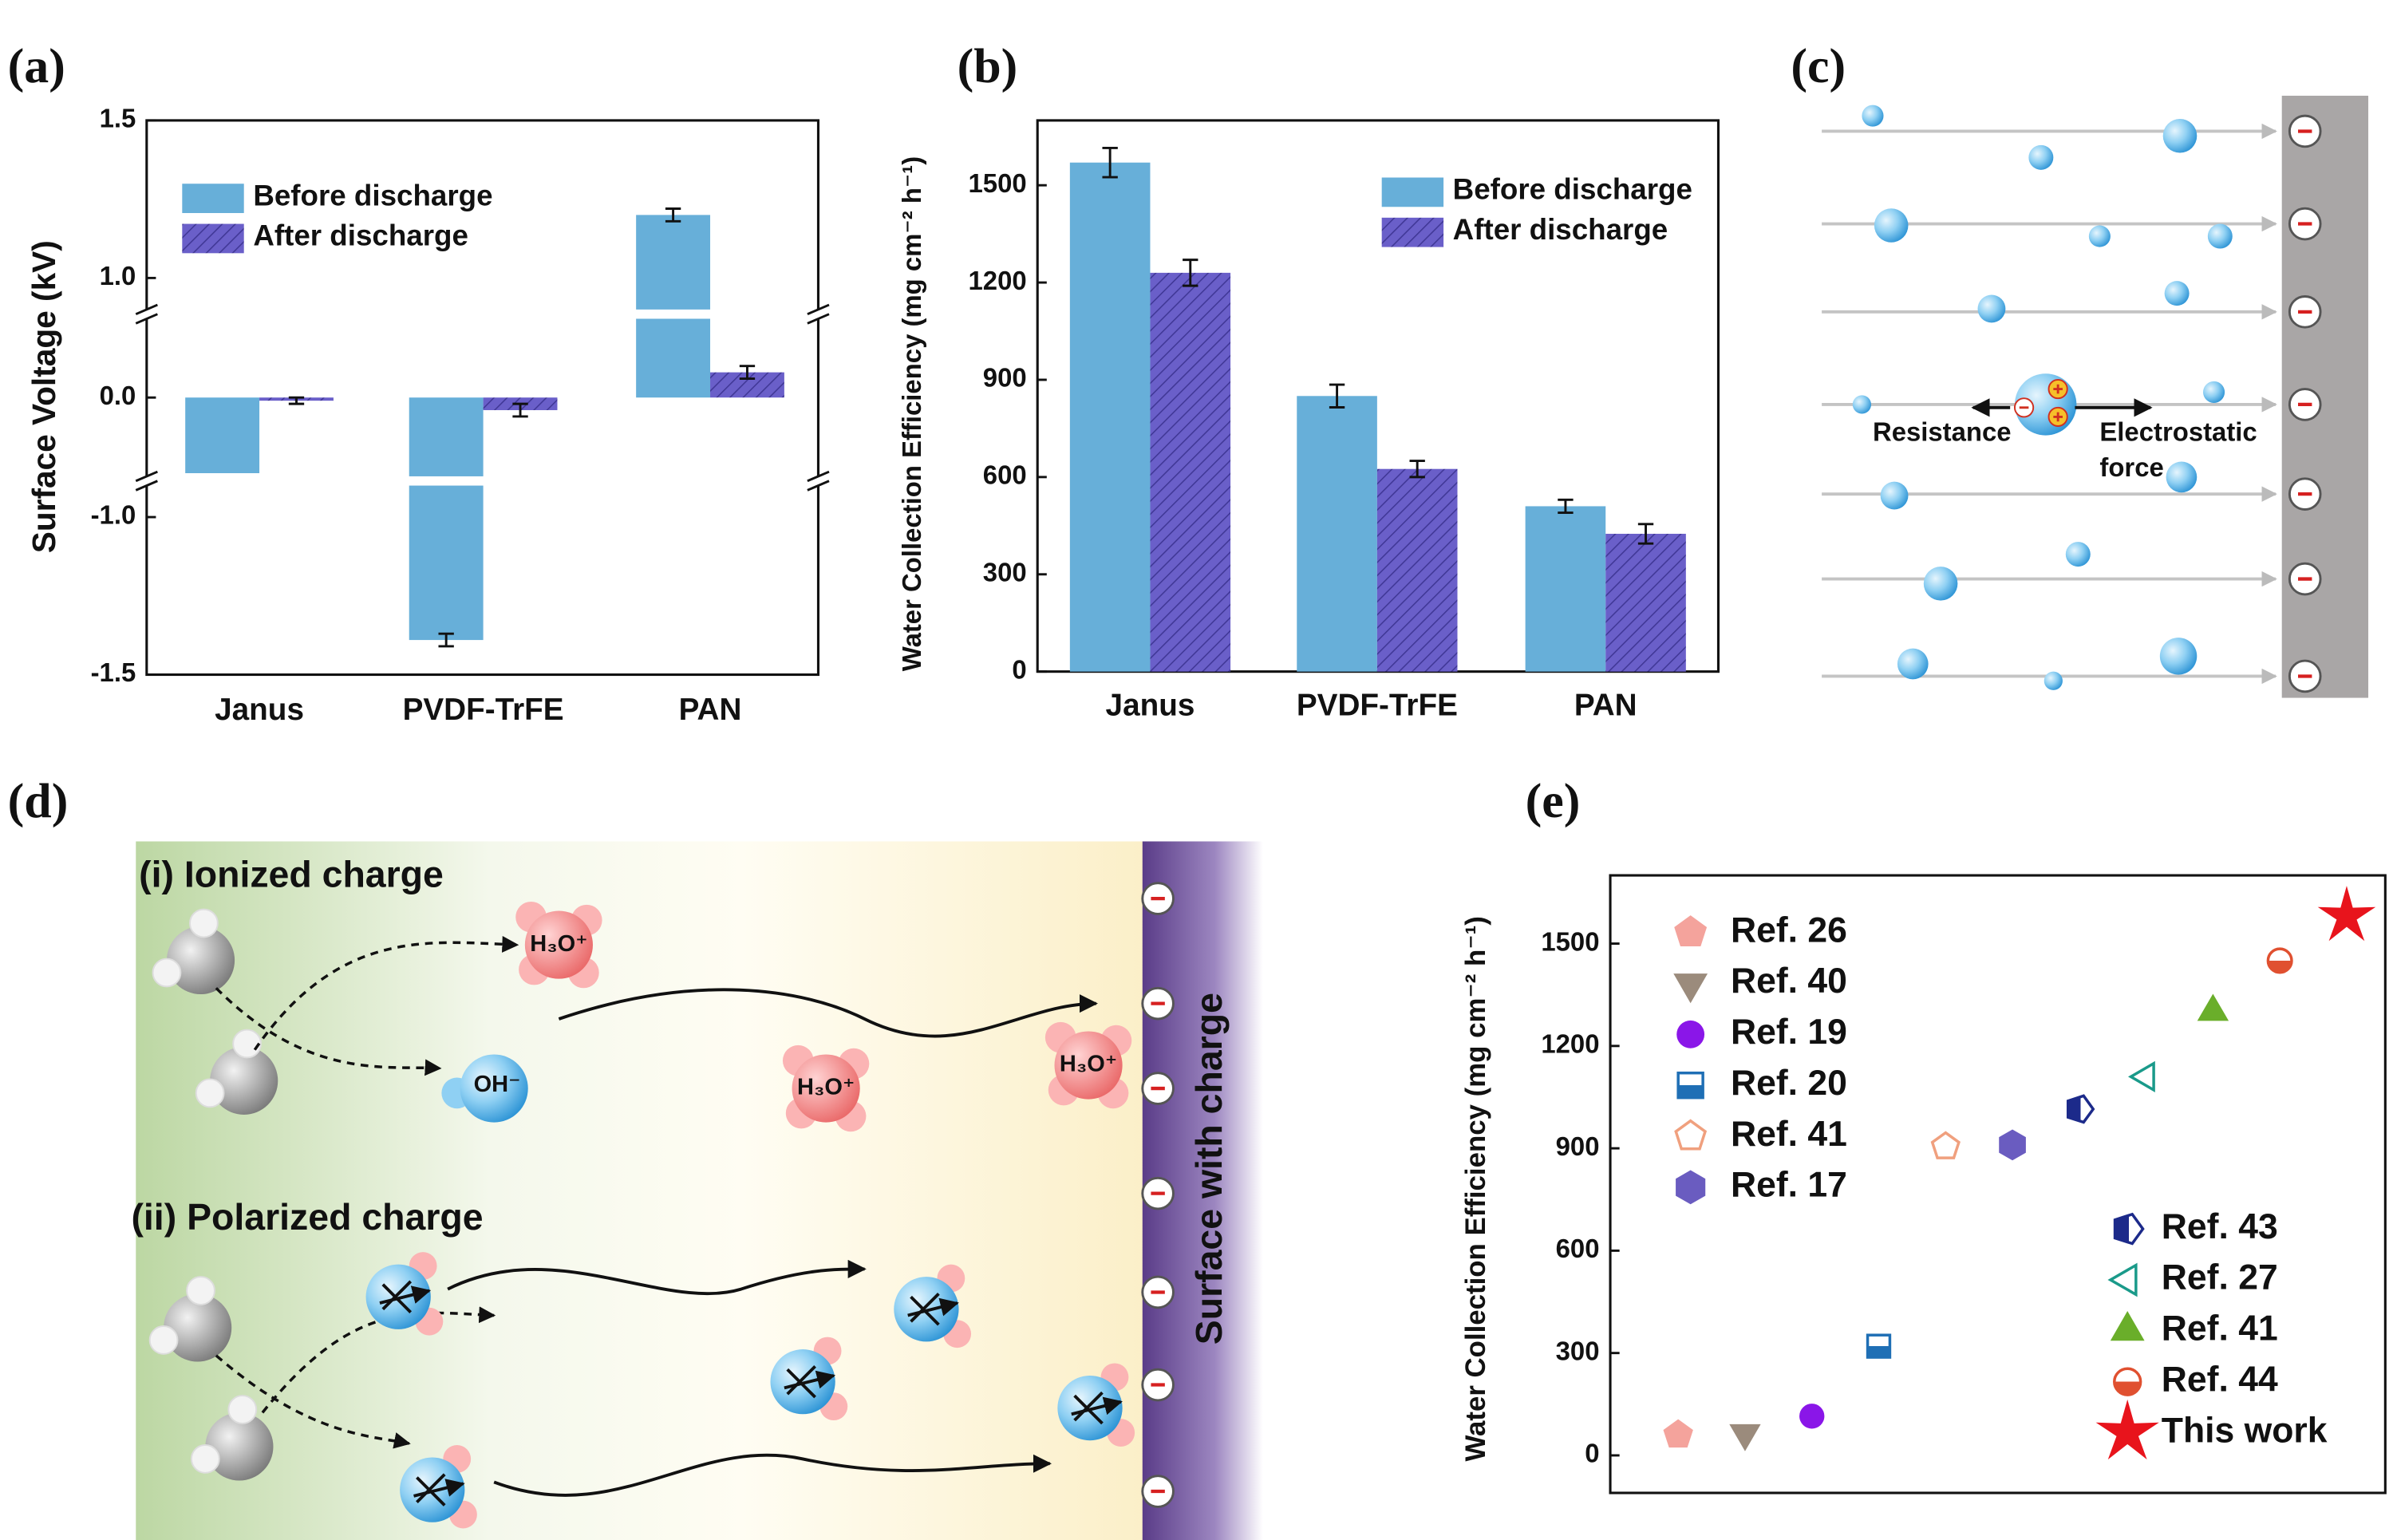  What do you see at coordinates (44, 396) in the screenshot?
I see `y-axis-label: Surface Voltage (kV)` at bounding box center [44, 396].